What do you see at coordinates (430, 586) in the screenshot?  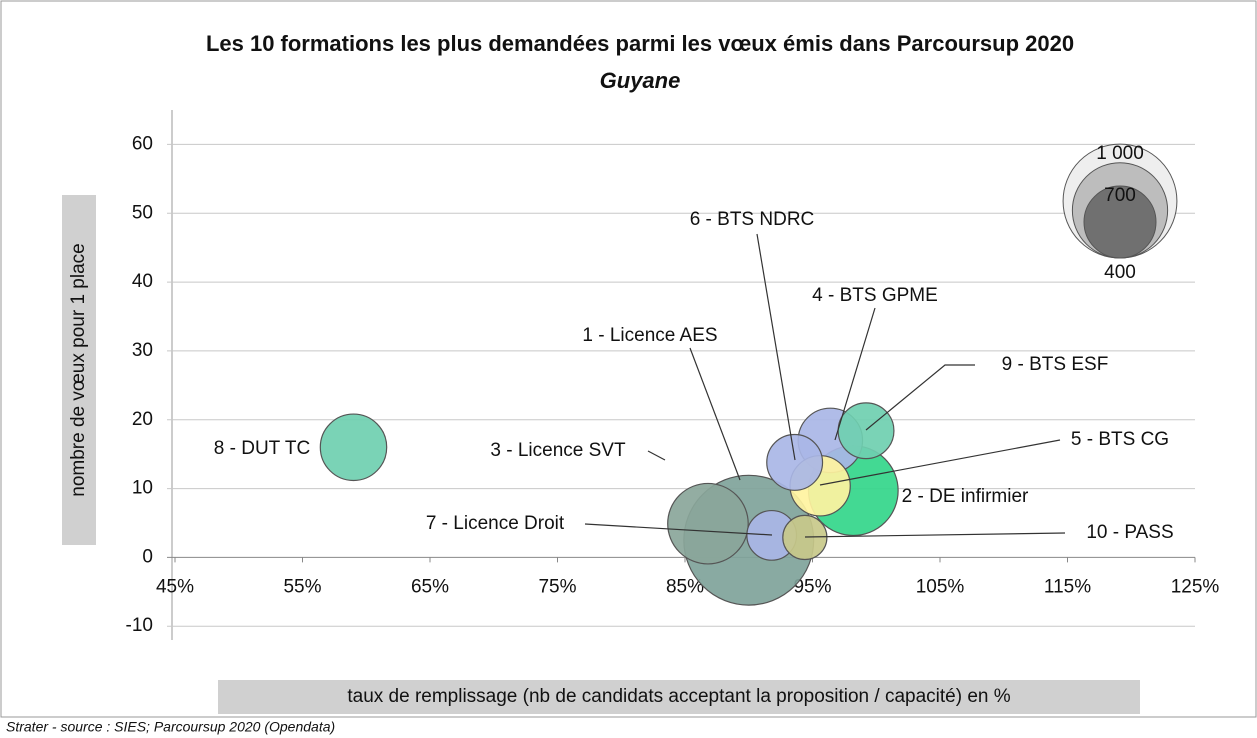 I see `x-tick-label: 65%` at bounding box center [430, 586].